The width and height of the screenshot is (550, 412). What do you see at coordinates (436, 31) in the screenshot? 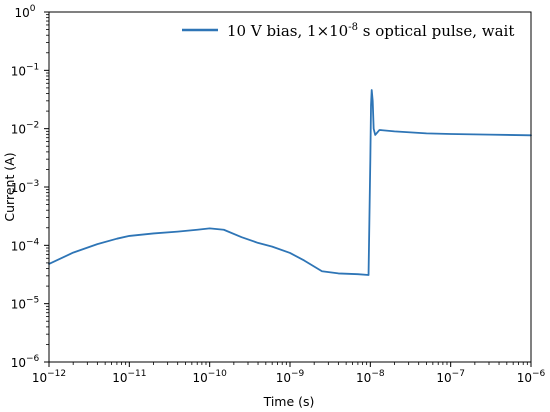
I see `legend-label-post: s optical pulse, wait` at bounding box center [436, 31].